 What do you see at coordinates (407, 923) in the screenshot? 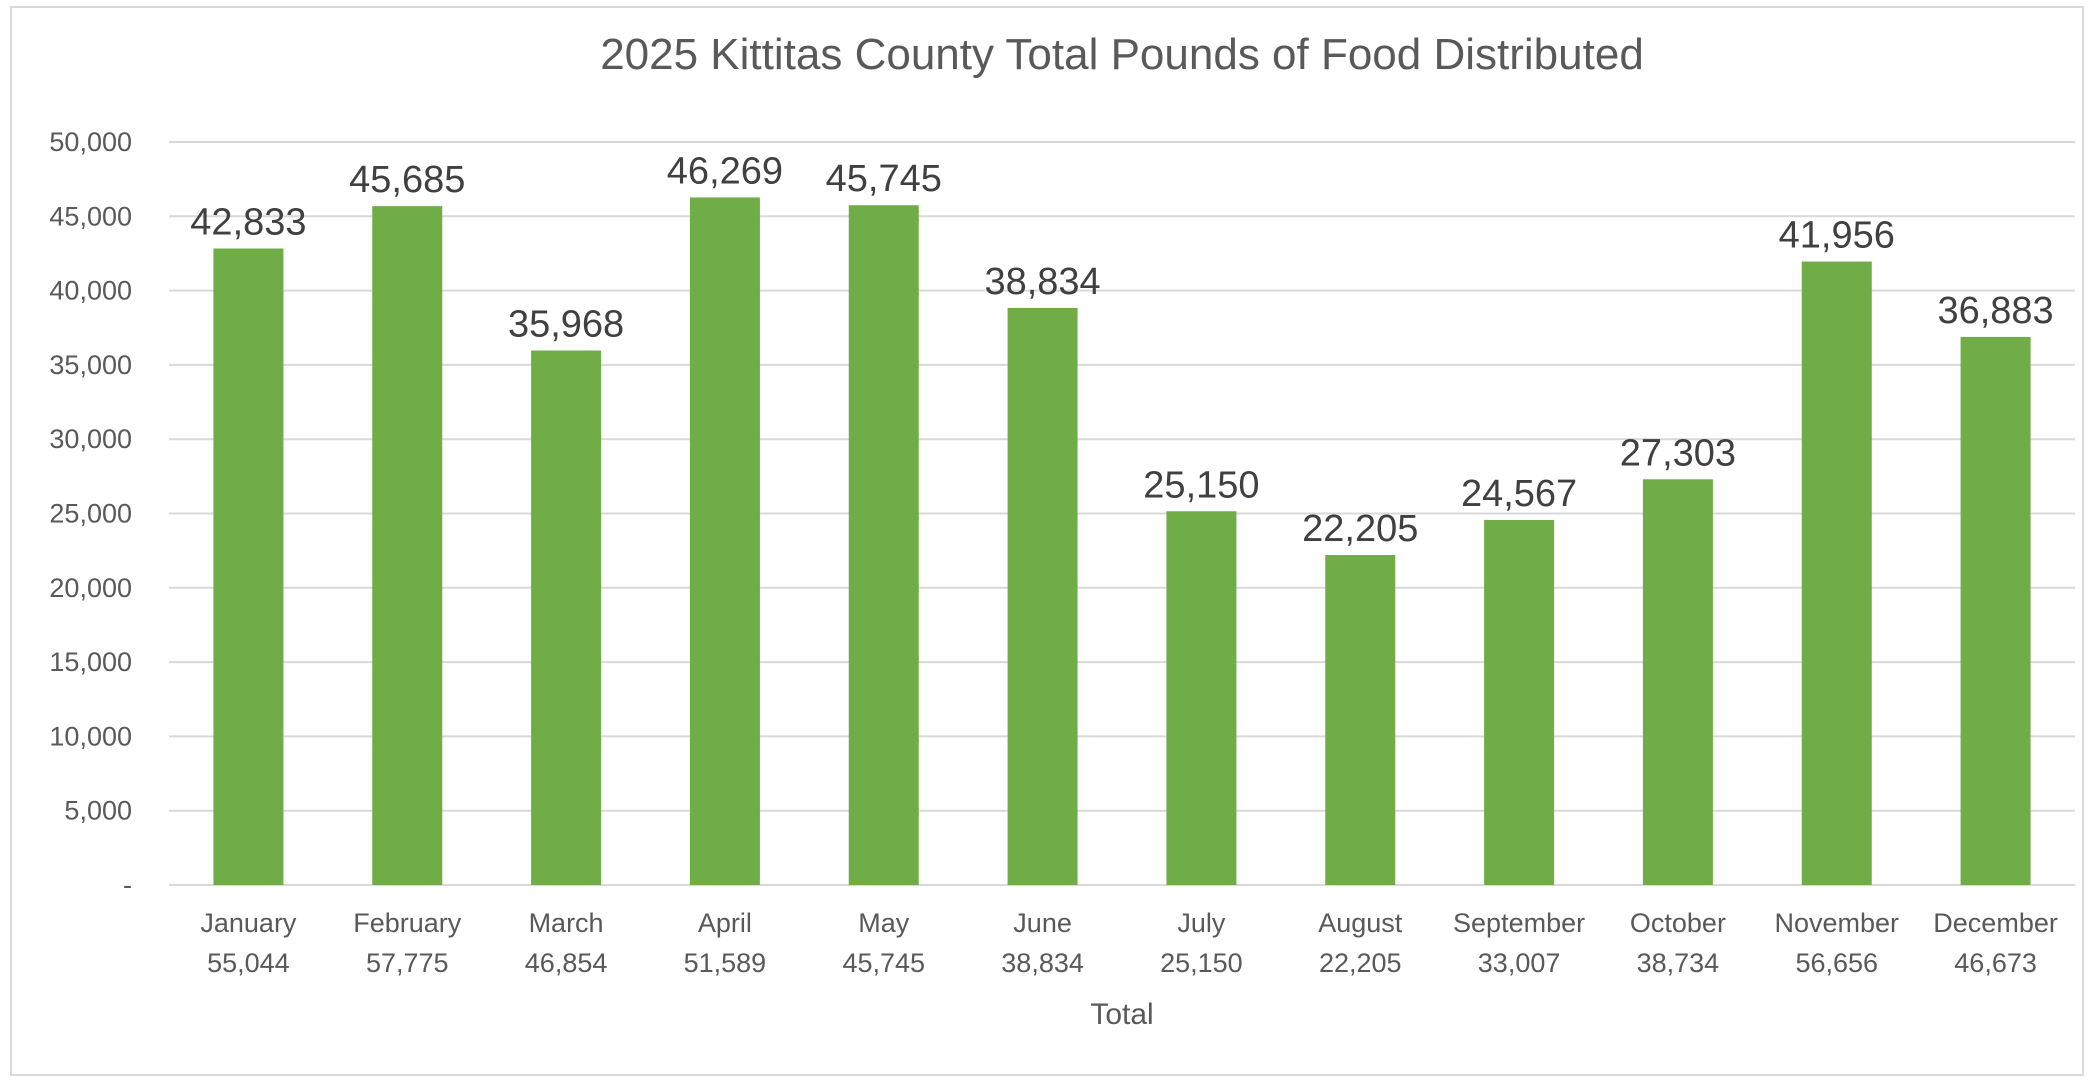
I see `x-tick-label: February` at bounding box center [407, 923].